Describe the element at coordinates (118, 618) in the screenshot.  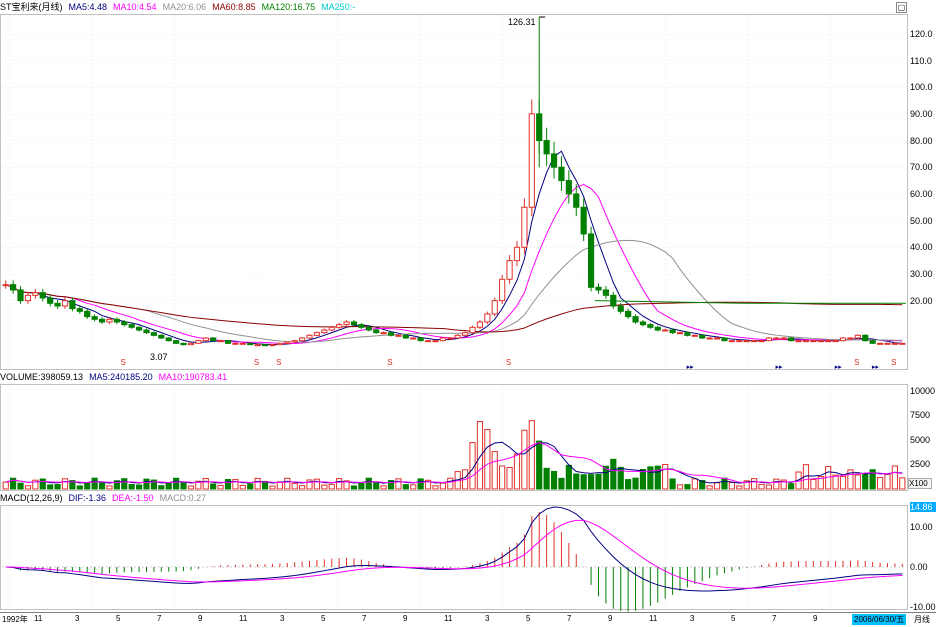
I see `x-axis-label: 5` at that location.